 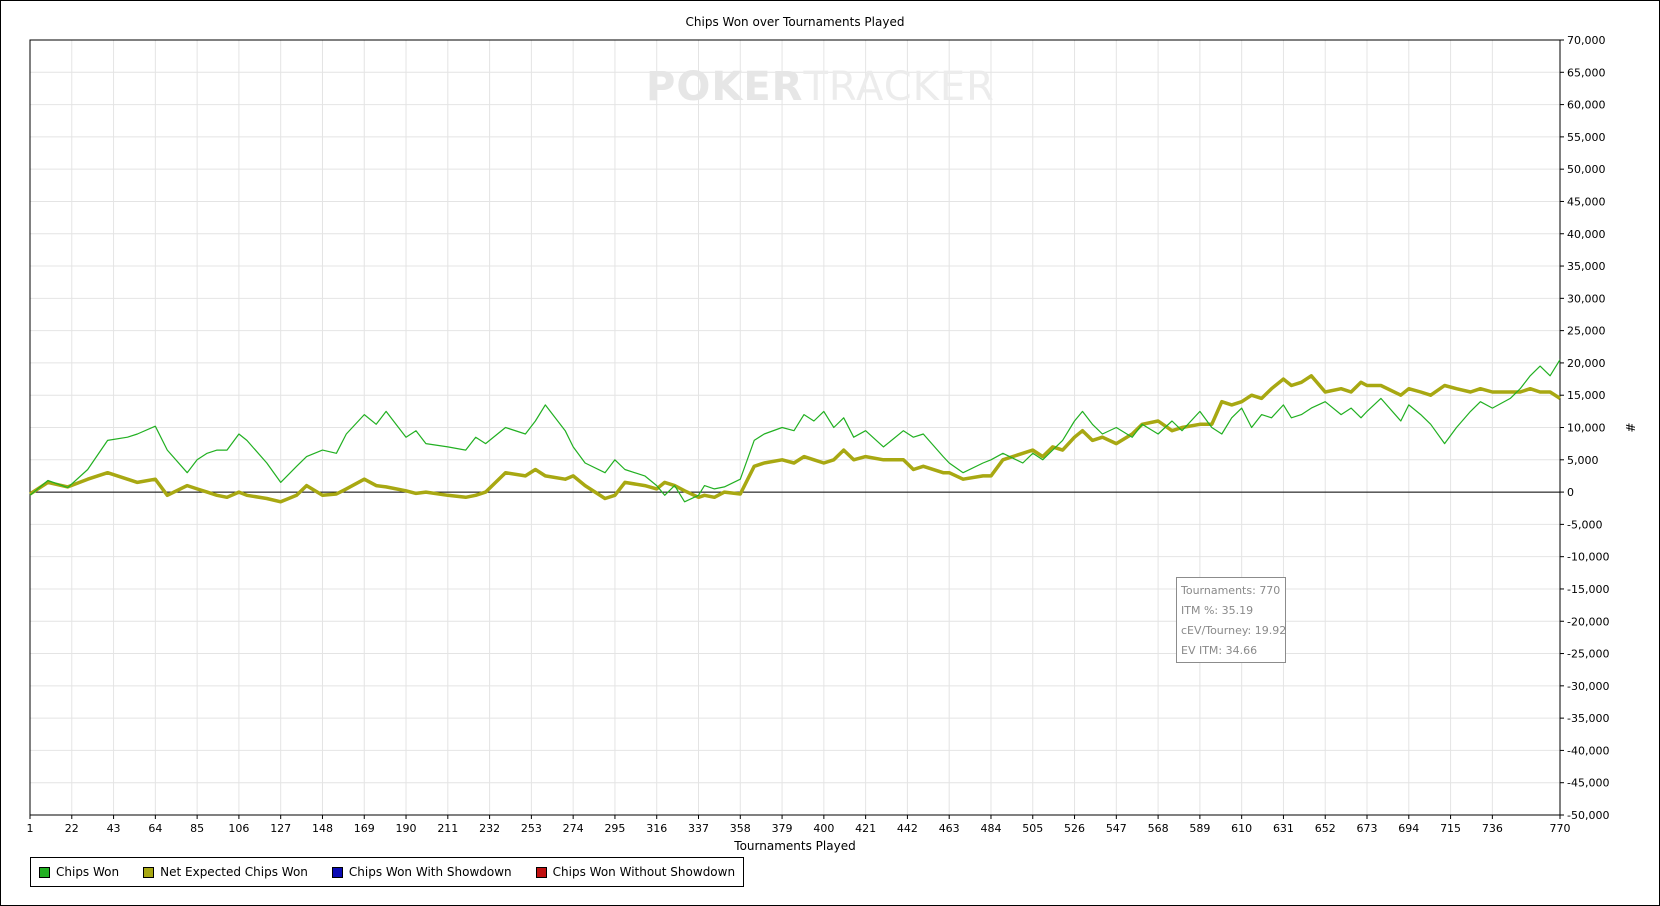 I want to click on legend-item-net-expected: Net Expected Chips Won, so click(x=225, y=872).